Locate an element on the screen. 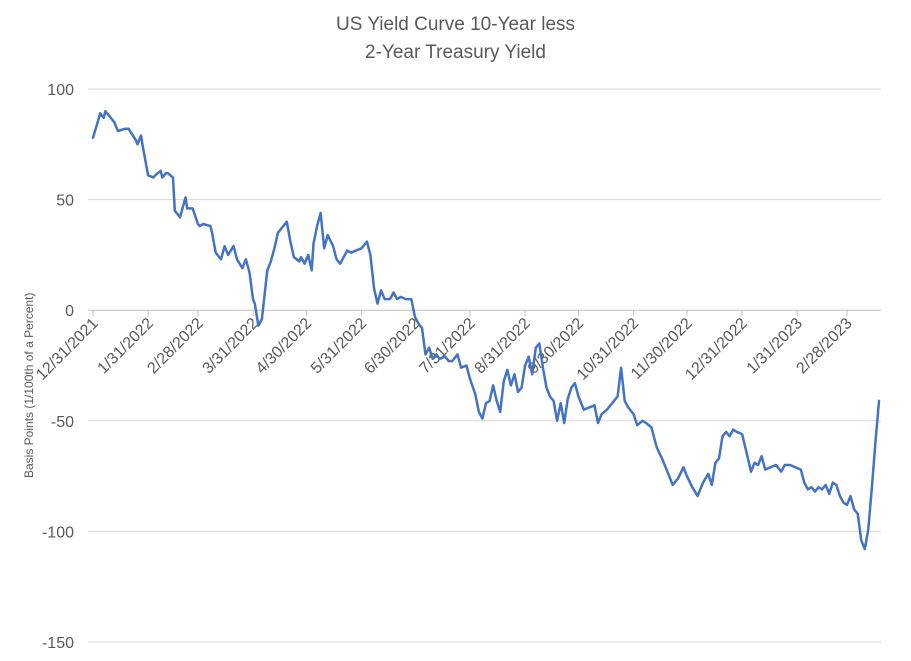  x-tick-label: 4/30/2022 is located at coordinates (284, 346).